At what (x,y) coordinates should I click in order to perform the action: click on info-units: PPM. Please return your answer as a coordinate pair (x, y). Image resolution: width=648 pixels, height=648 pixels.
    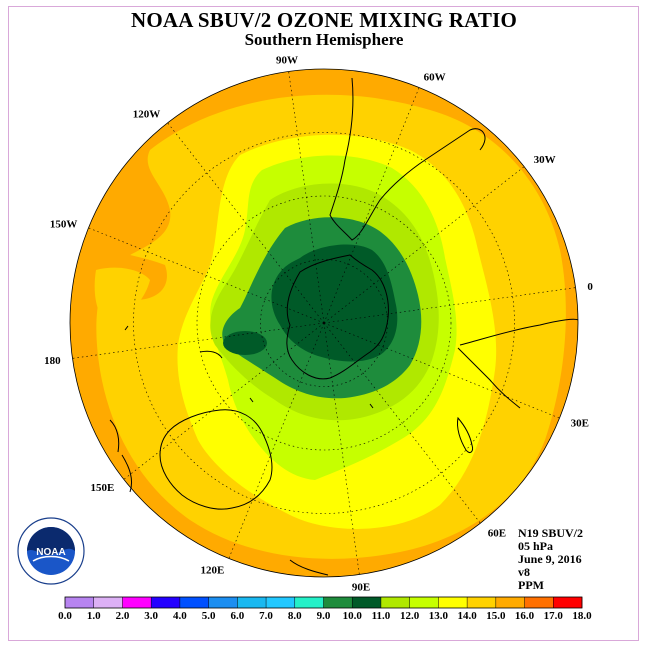
    Looking at the image, I should click on (531, 585).